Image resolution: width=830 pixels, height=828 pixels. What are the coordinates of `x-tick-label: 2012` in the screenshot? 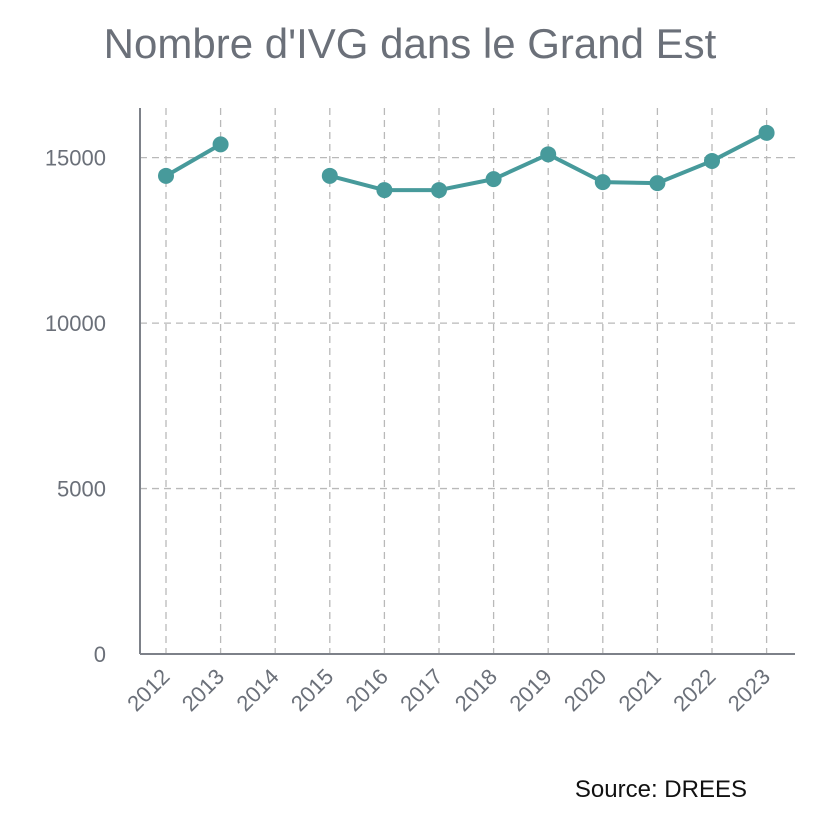 It's located at (148, 690).